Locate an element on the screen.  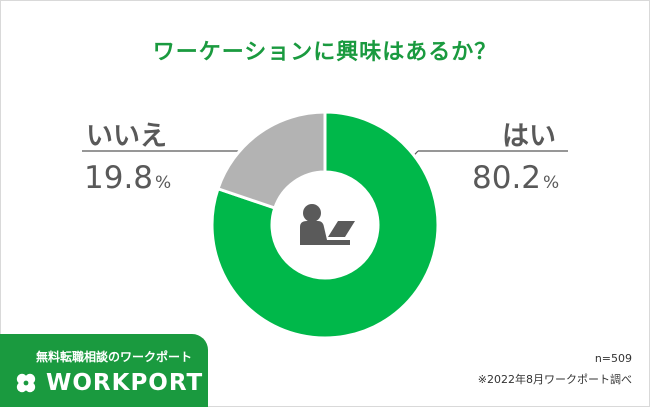
source-note: ※2022年8月ワークポート調べ is located at coordinates (554, 379).